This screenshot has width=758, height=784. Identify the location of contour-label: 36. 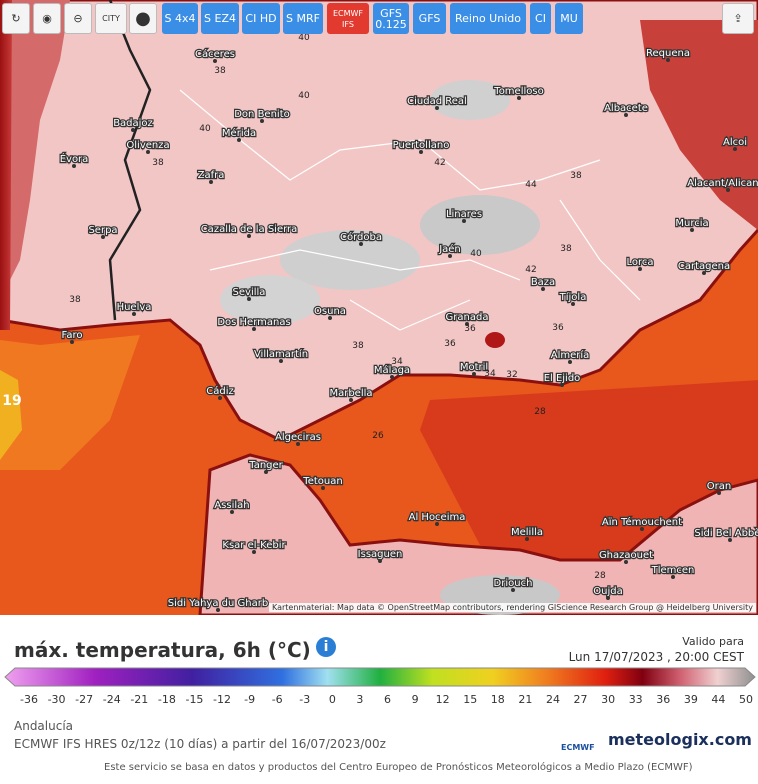
(558, 328).